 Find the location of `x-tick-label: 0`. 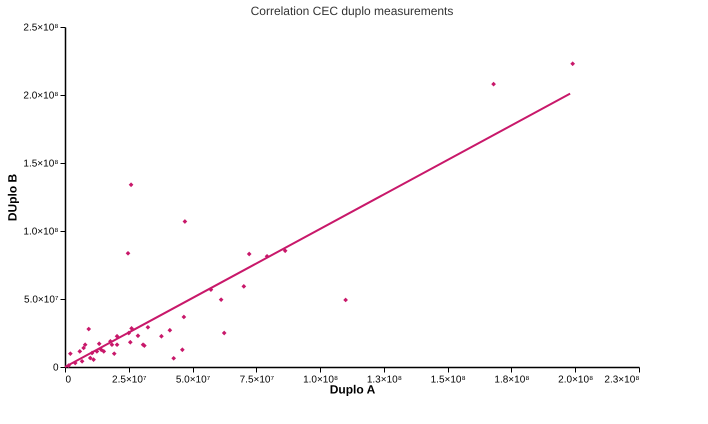

x-tick-label: 0 is located at coordinates (69, 380).